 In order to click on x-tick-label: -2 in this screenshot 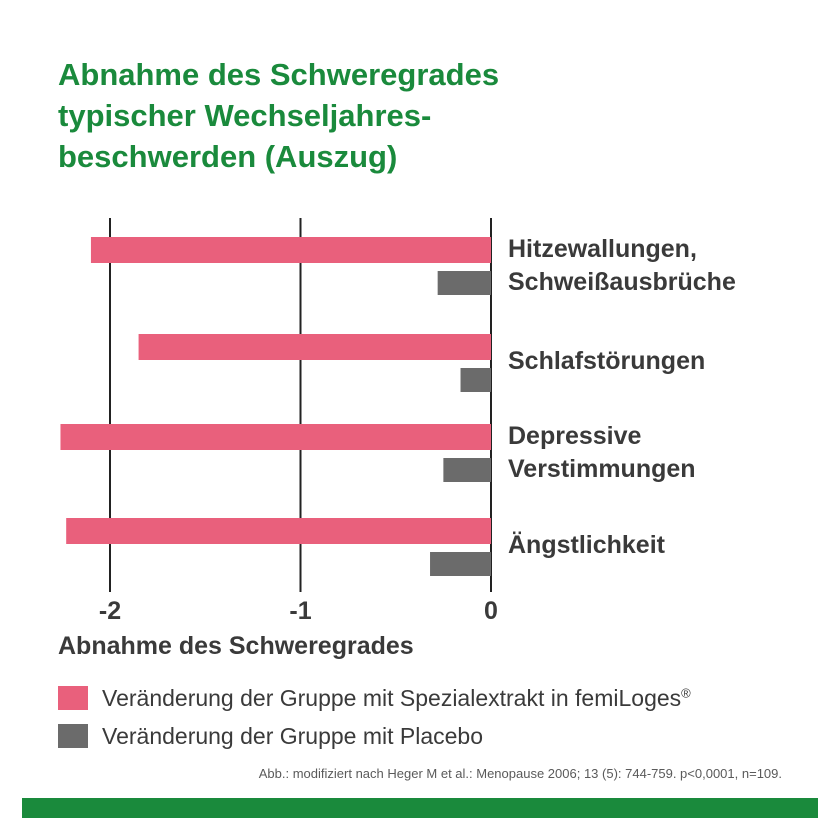, I will do `click(110, 611)`.